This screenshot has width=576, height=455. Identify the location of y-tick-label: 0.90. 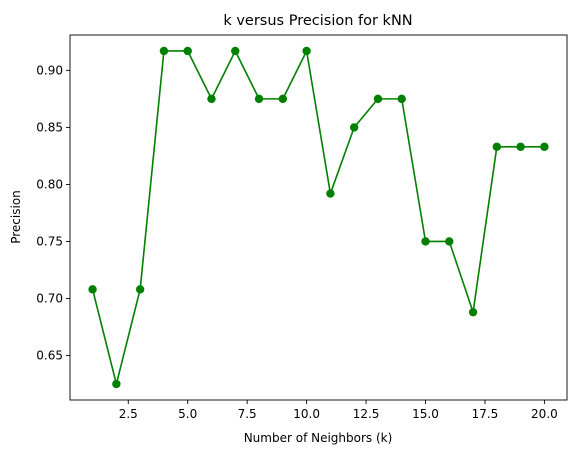
(49, 70).